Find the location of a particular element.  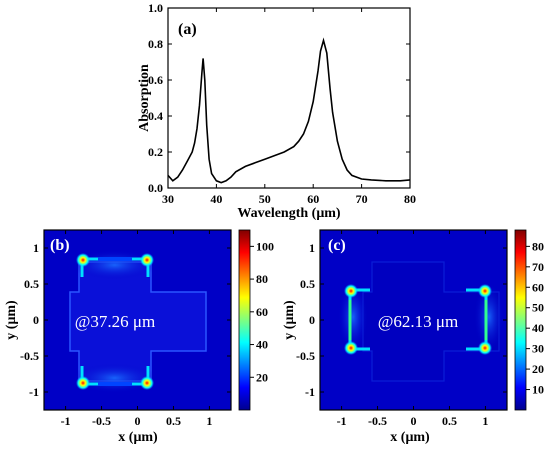

a-ytick-label: 1.0 is located at coordinates (155, 8).